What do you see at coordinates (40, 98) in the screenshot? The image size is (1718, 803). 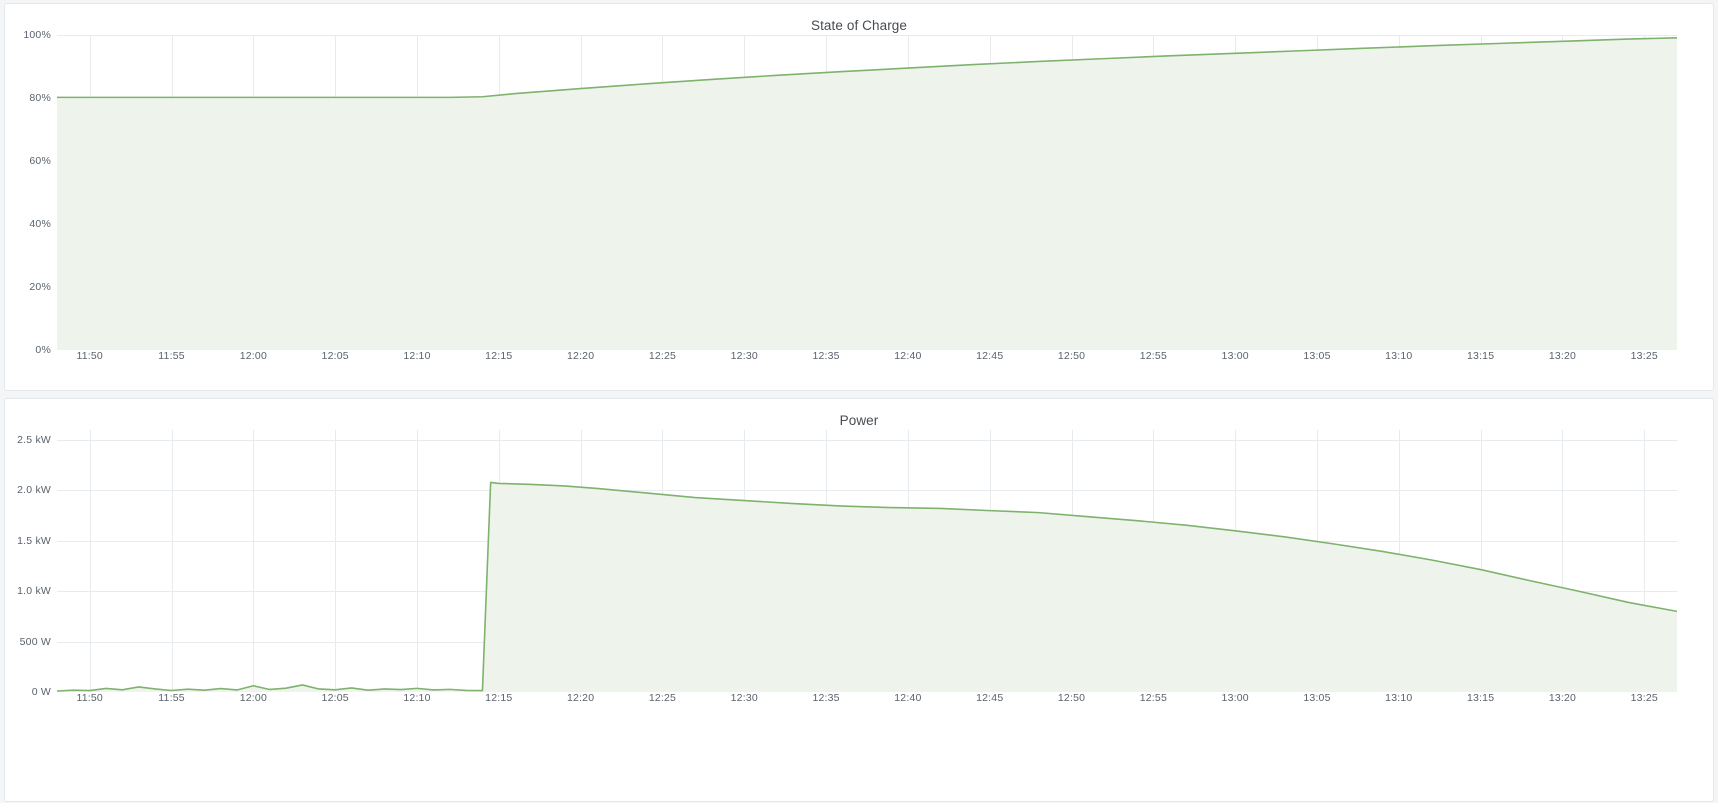 I see `y-tick-label: 80%` at bounding box center [40, 98].